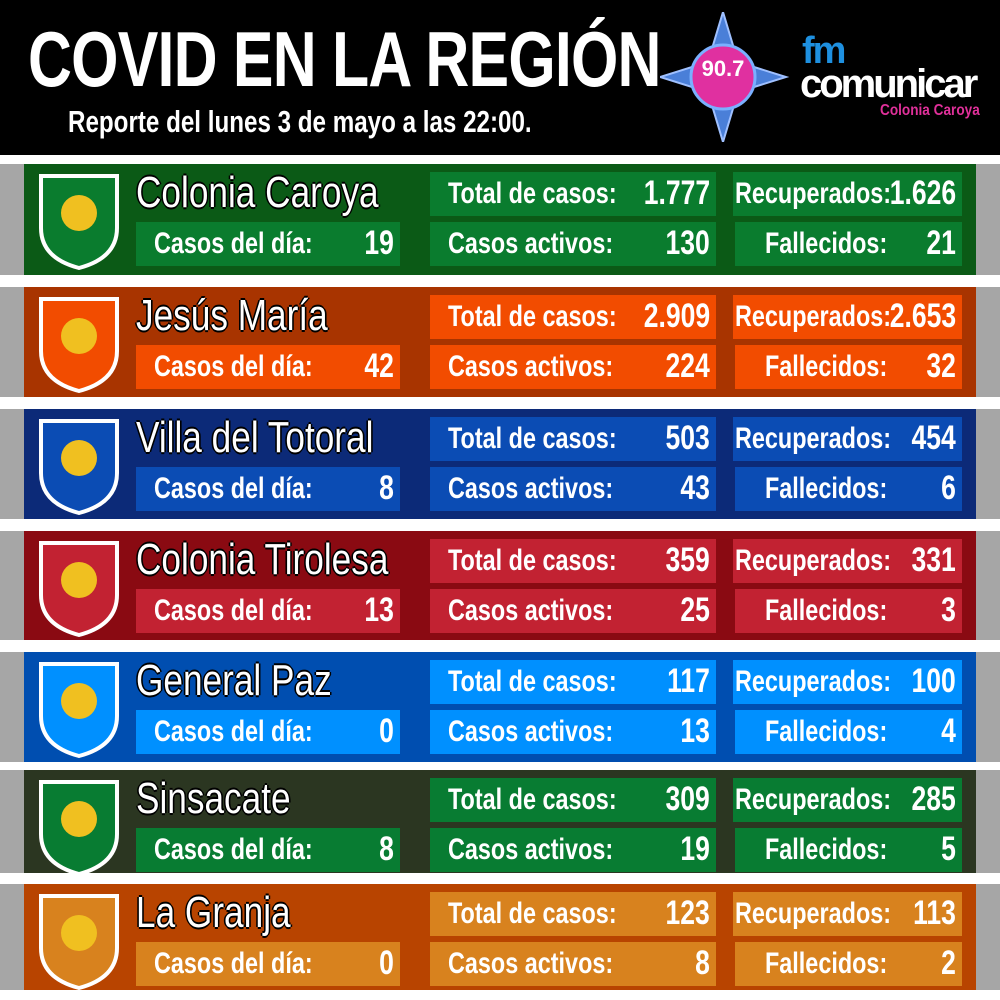 This screenshot has height=1000, width=1000. I want to click on stat-value: 123, so click(687, 913).